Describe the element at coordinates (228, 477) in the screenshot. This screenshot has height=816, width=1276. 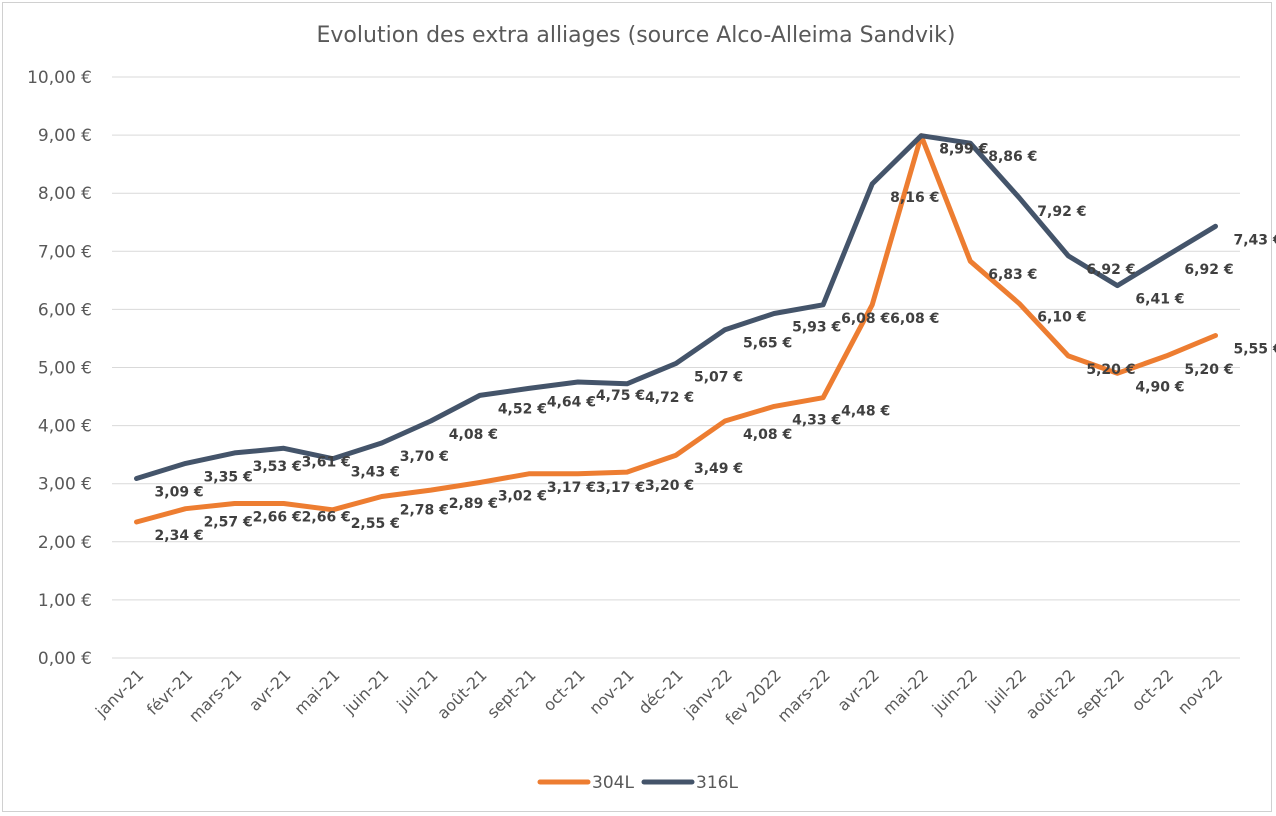
I see `data-label-316L: 3,35 €` at that location.